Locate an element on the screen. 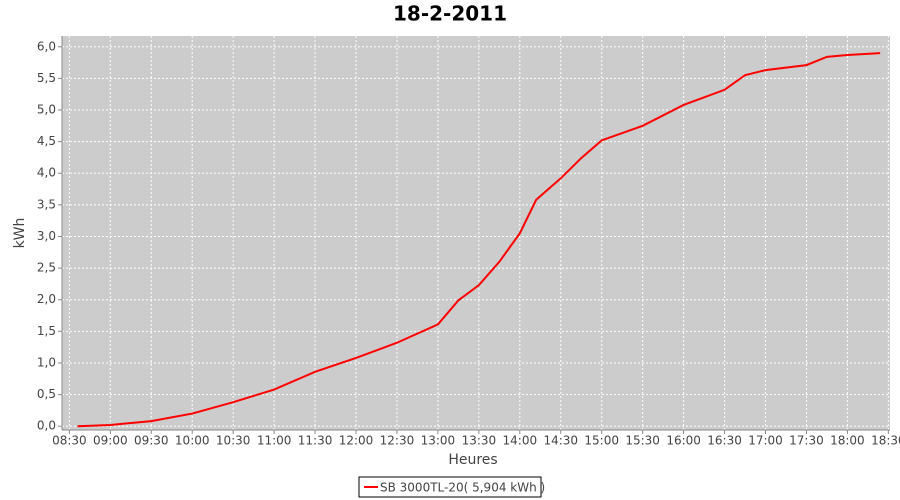 The image size is (900, 500). y-tick-label: 4,5 is located at coordinates (46, 141).